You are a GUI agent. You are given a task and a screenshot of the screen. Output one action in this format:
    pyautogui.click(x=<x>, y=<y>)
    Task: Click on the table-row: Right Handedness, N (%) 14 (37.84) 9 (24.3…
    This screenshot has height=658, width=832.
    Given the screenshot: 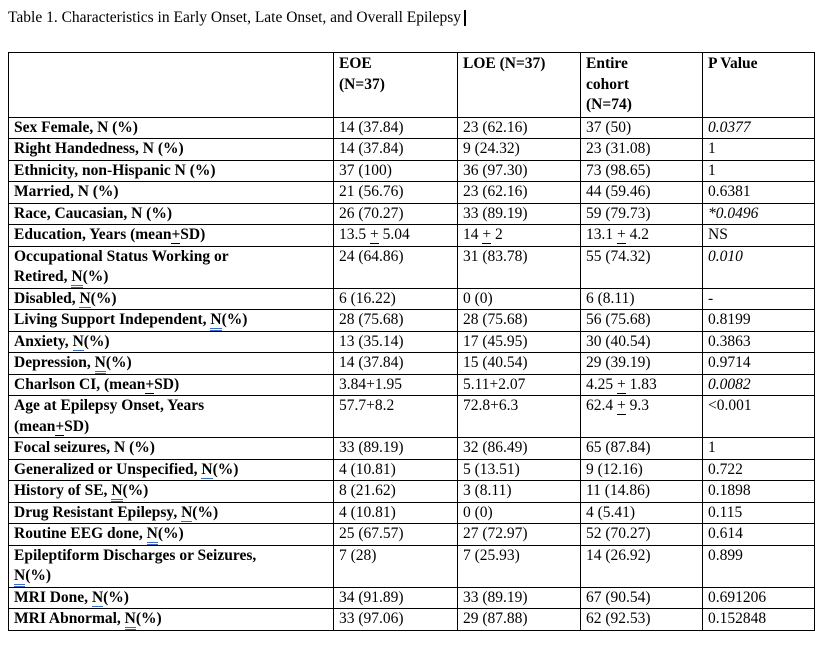 What is the action you would take?
    pyautogui.click(x=411, y=149)
    